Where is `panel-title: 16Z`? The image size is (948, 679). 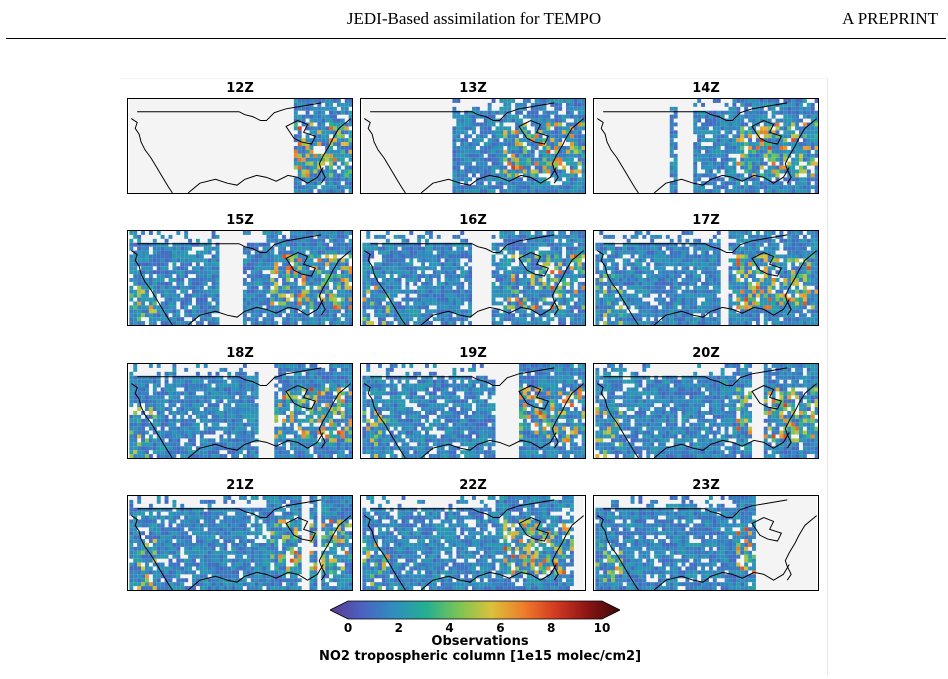
panel-title: 16Z is located at coordinates (473, 220).